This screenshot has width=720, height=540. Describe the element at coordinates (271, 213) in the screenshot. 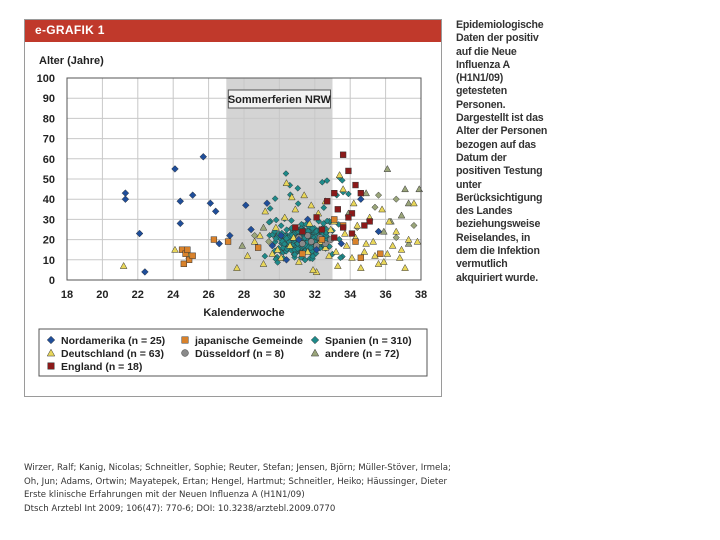

I see `data-points` at that location.